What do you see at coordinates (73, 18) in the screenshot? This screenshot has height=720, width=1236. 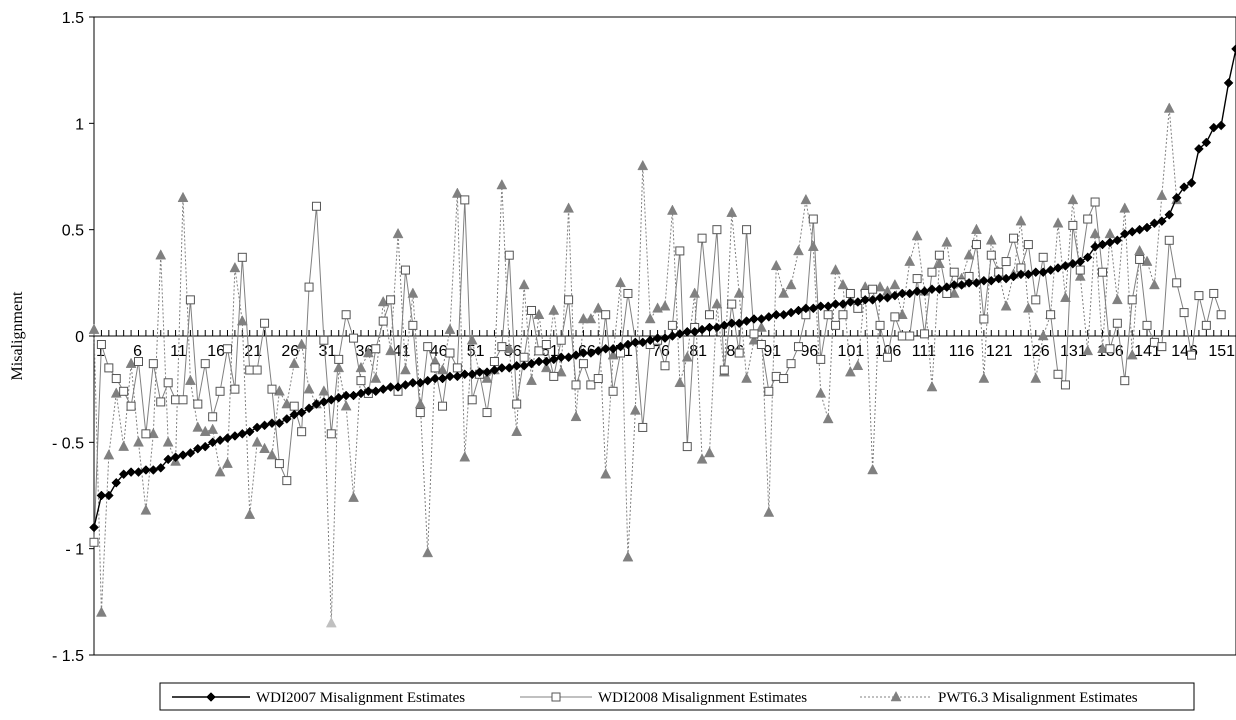 I see `y-tick-label: 1.5` at bounding box center [73, 18].